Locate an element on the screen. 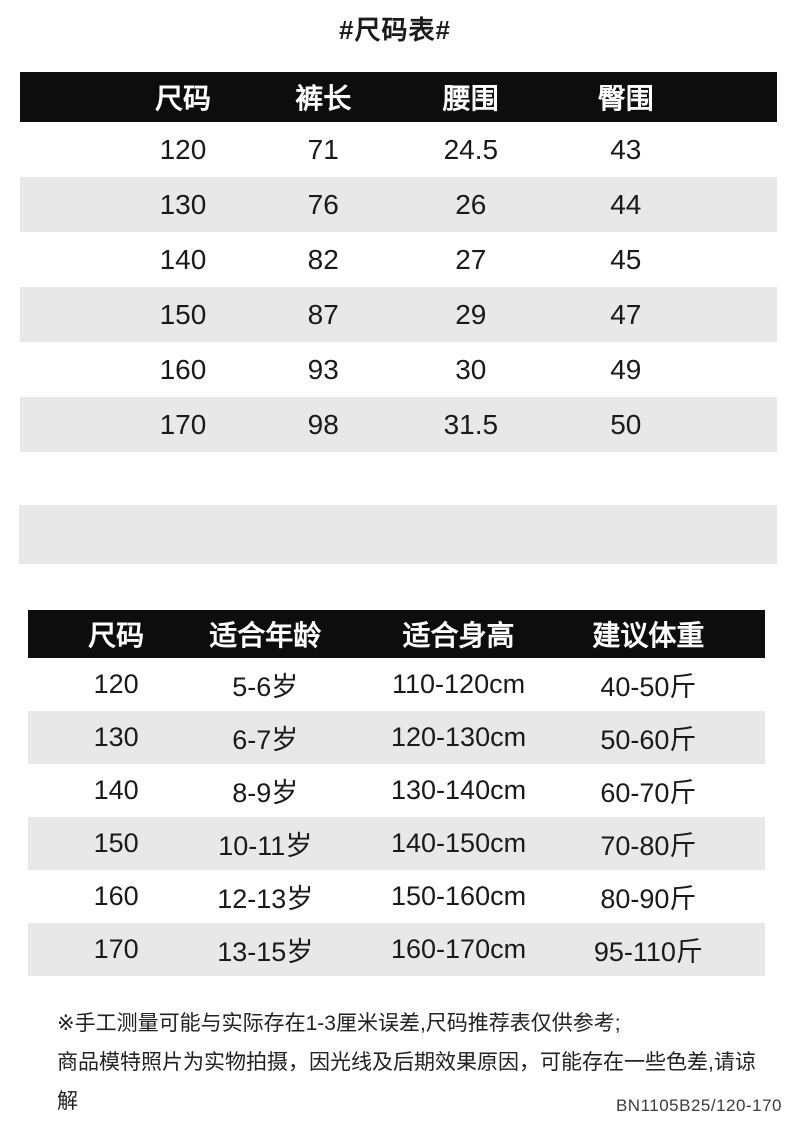 Image resolution: width=790 pixels, height=1126 pixels. table-cell: 82 is located at coordinates (323, 259).